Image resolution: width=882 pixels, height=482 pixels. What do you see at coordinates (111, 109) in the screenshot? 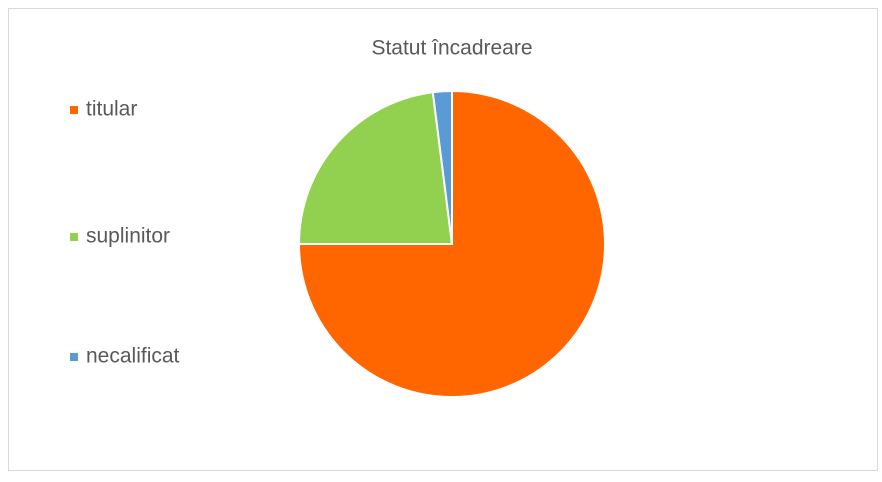
I see `legend-label: titular` at bounding box center [111, 109].